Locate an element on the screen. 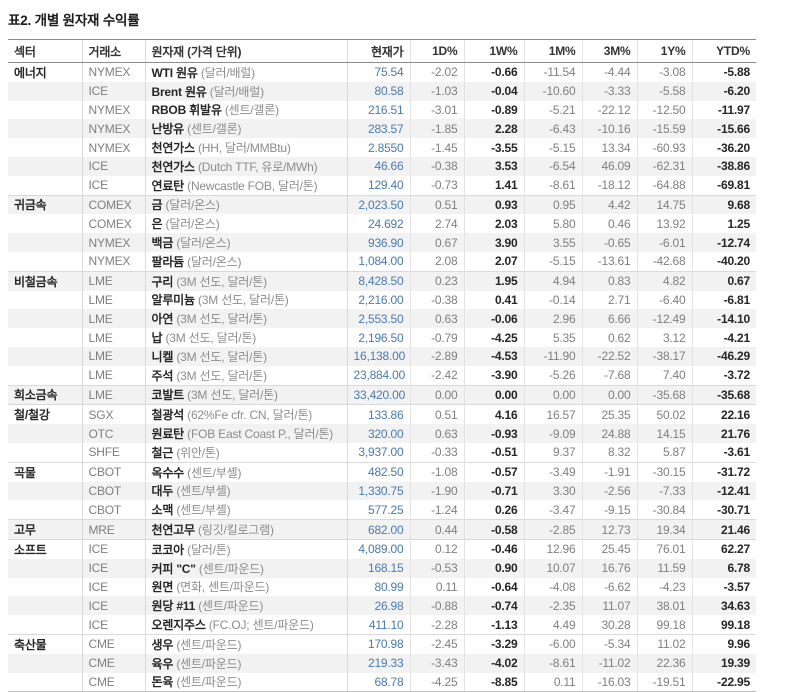 The width and height of the screenshot is (800, 692). commodity-cell: 원당 #11 (센트/파운드) is located at coordinates (245, 606).